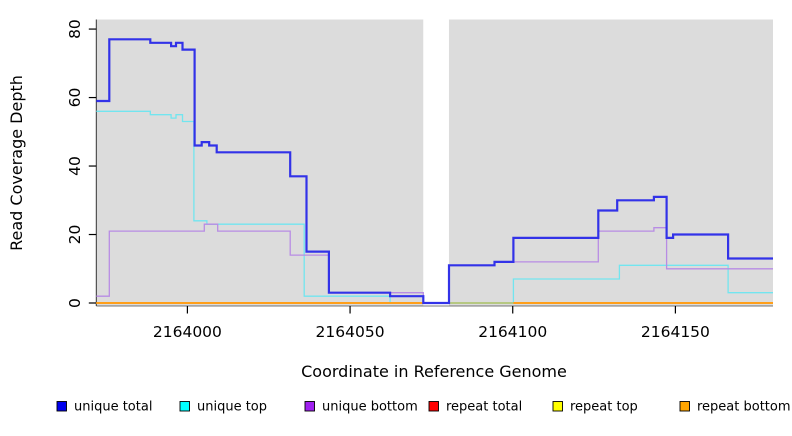  I want to click on y-tick-label: 80, so click(75, 29).